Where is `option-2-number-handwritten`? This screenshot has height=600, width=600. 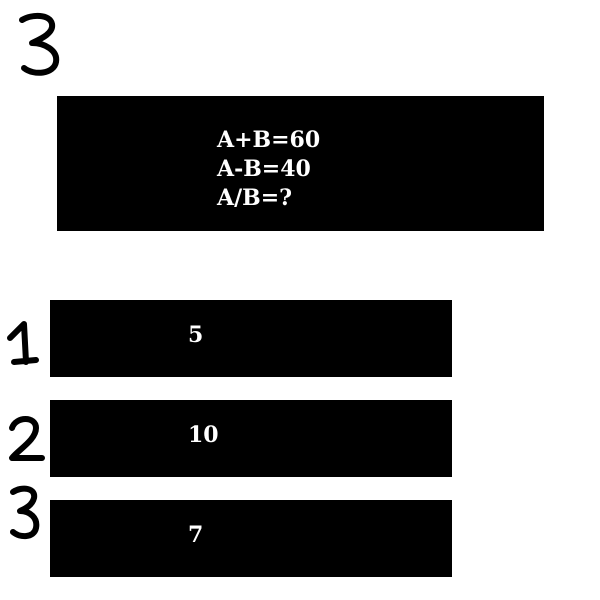 option-2-number-handwritten is located at coordinates (26, 439).